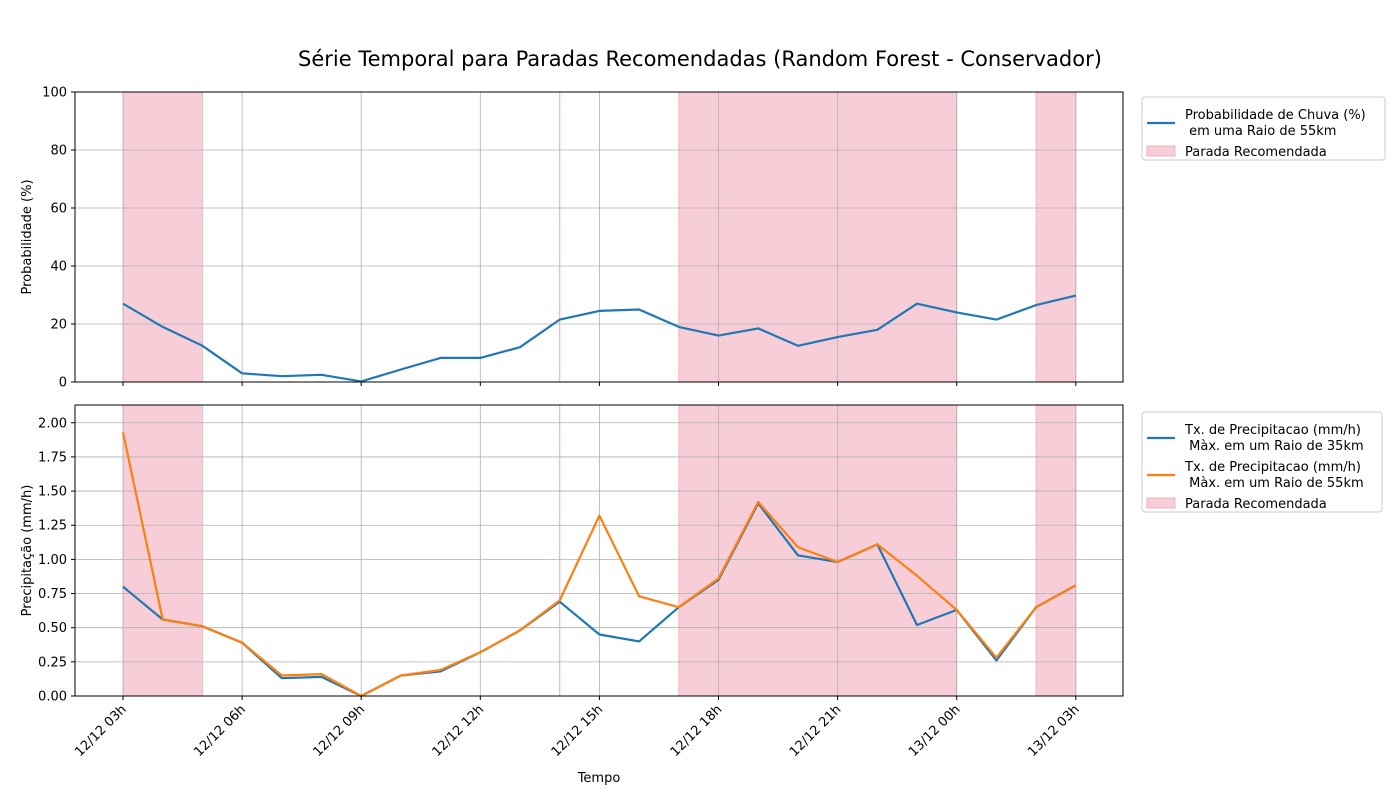 The image size is (1400, 800). What do you see at coordinates (101, 731) in the screenshot?
I see `x-tick-label: 12/12 03h` at bounding box center [101, 731].